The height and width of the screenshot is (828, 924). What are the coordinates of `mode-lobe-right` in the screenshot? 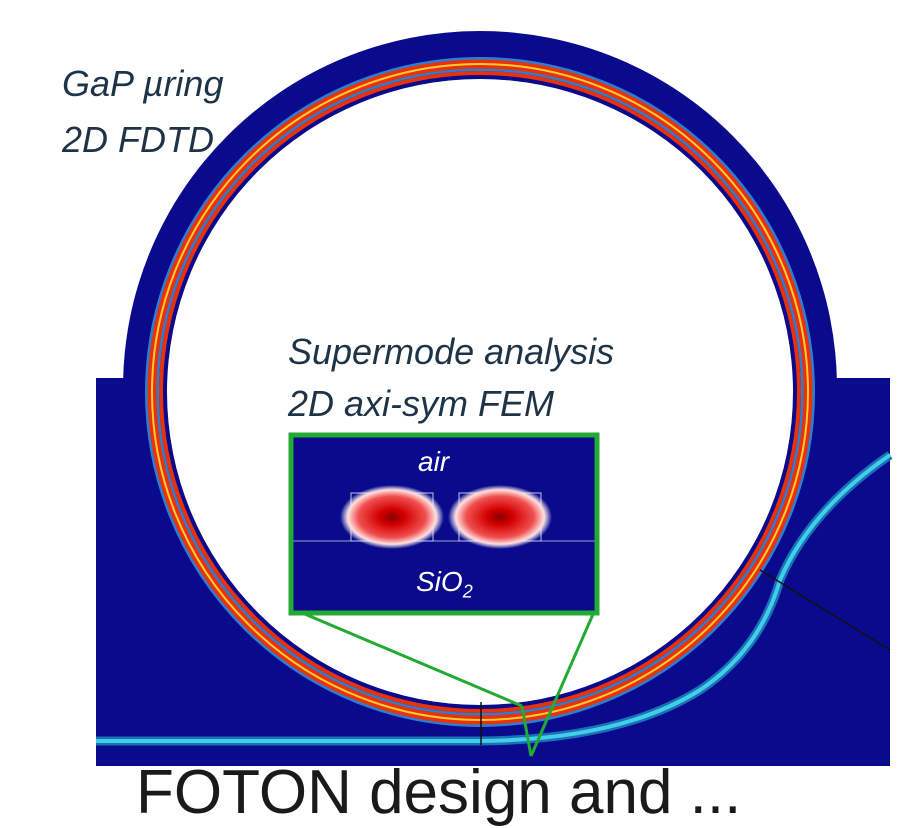 It's located at (500, 517).